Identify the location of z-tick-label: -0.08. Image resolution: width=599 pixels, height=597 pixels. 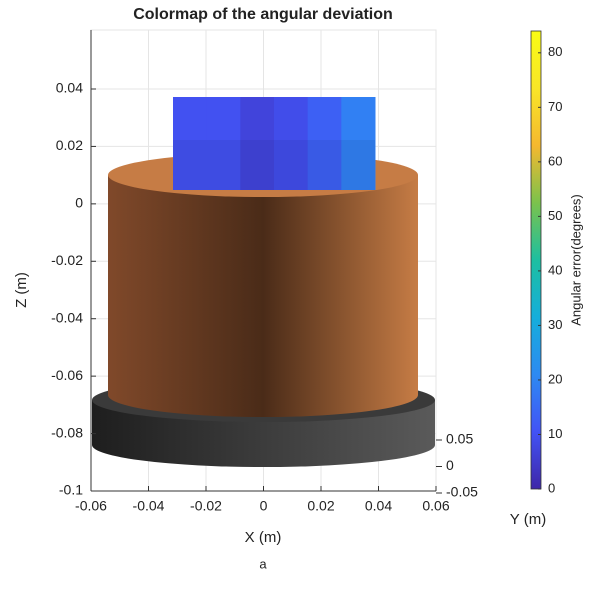
(67, 432).